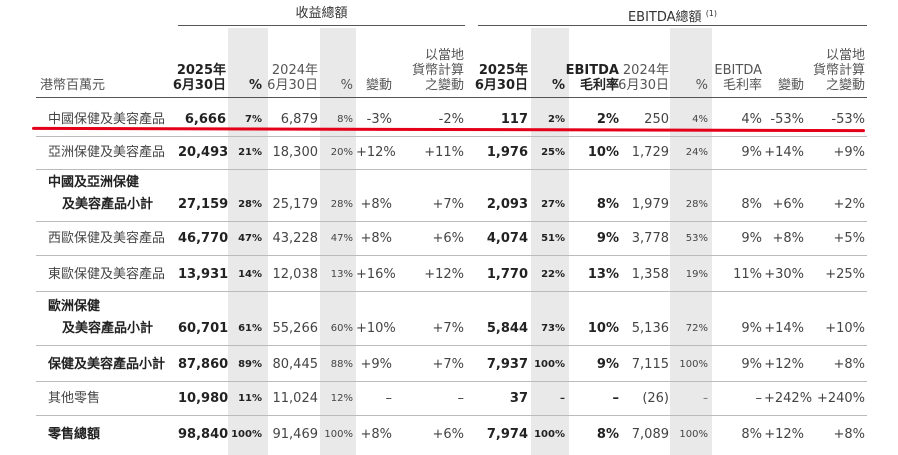  Describe the element at coordinates (371, 63) in the screenshot. I see `column-header-rev-change: 變動` at that location.